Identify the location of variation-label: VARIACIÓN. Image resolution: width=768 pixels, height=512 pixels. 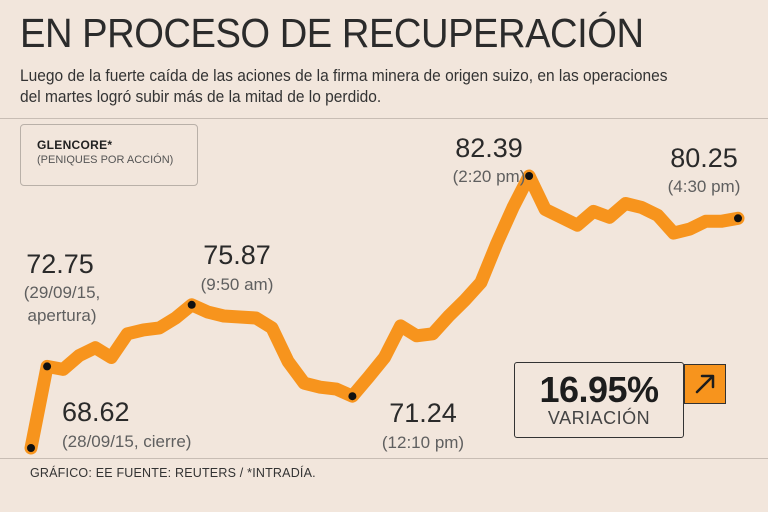
(599, 418).